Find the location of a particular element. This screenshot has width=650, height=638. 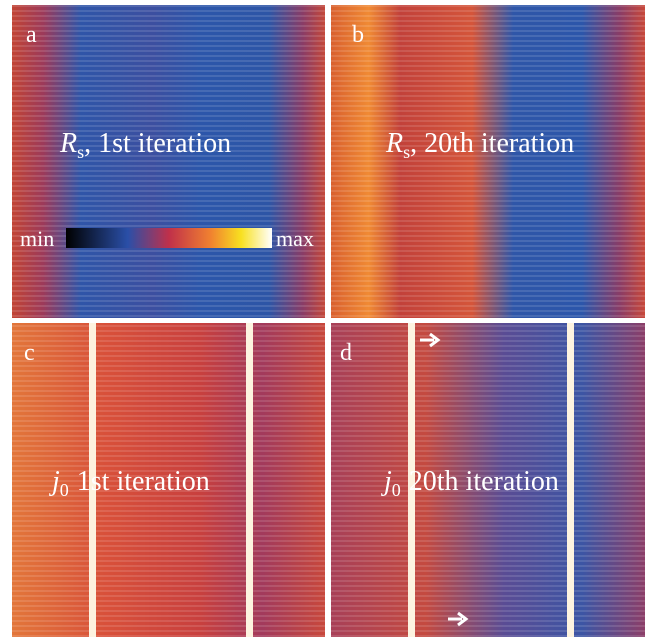

colorbar-max: max is located at coordinates (295, 238).